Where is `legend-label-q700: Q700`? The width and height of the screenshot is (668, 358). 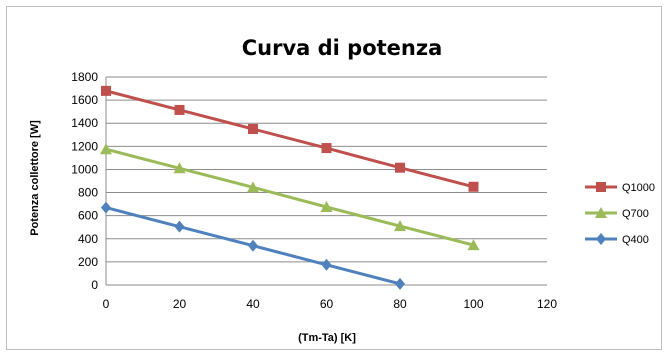
legend-label-q700: Q700 is located at coordinates (635, 214).